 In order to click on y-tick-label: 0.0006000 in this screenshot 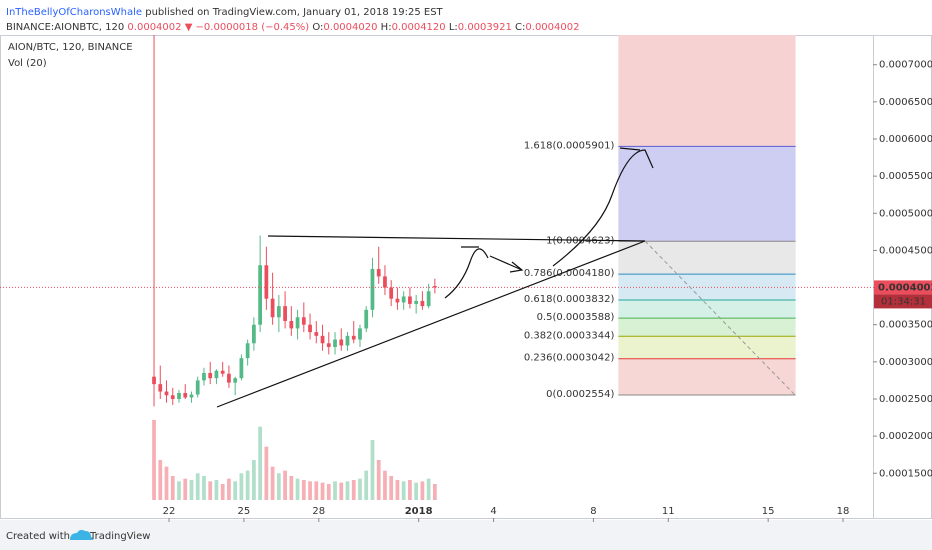, I will do `click(905, 139)`.